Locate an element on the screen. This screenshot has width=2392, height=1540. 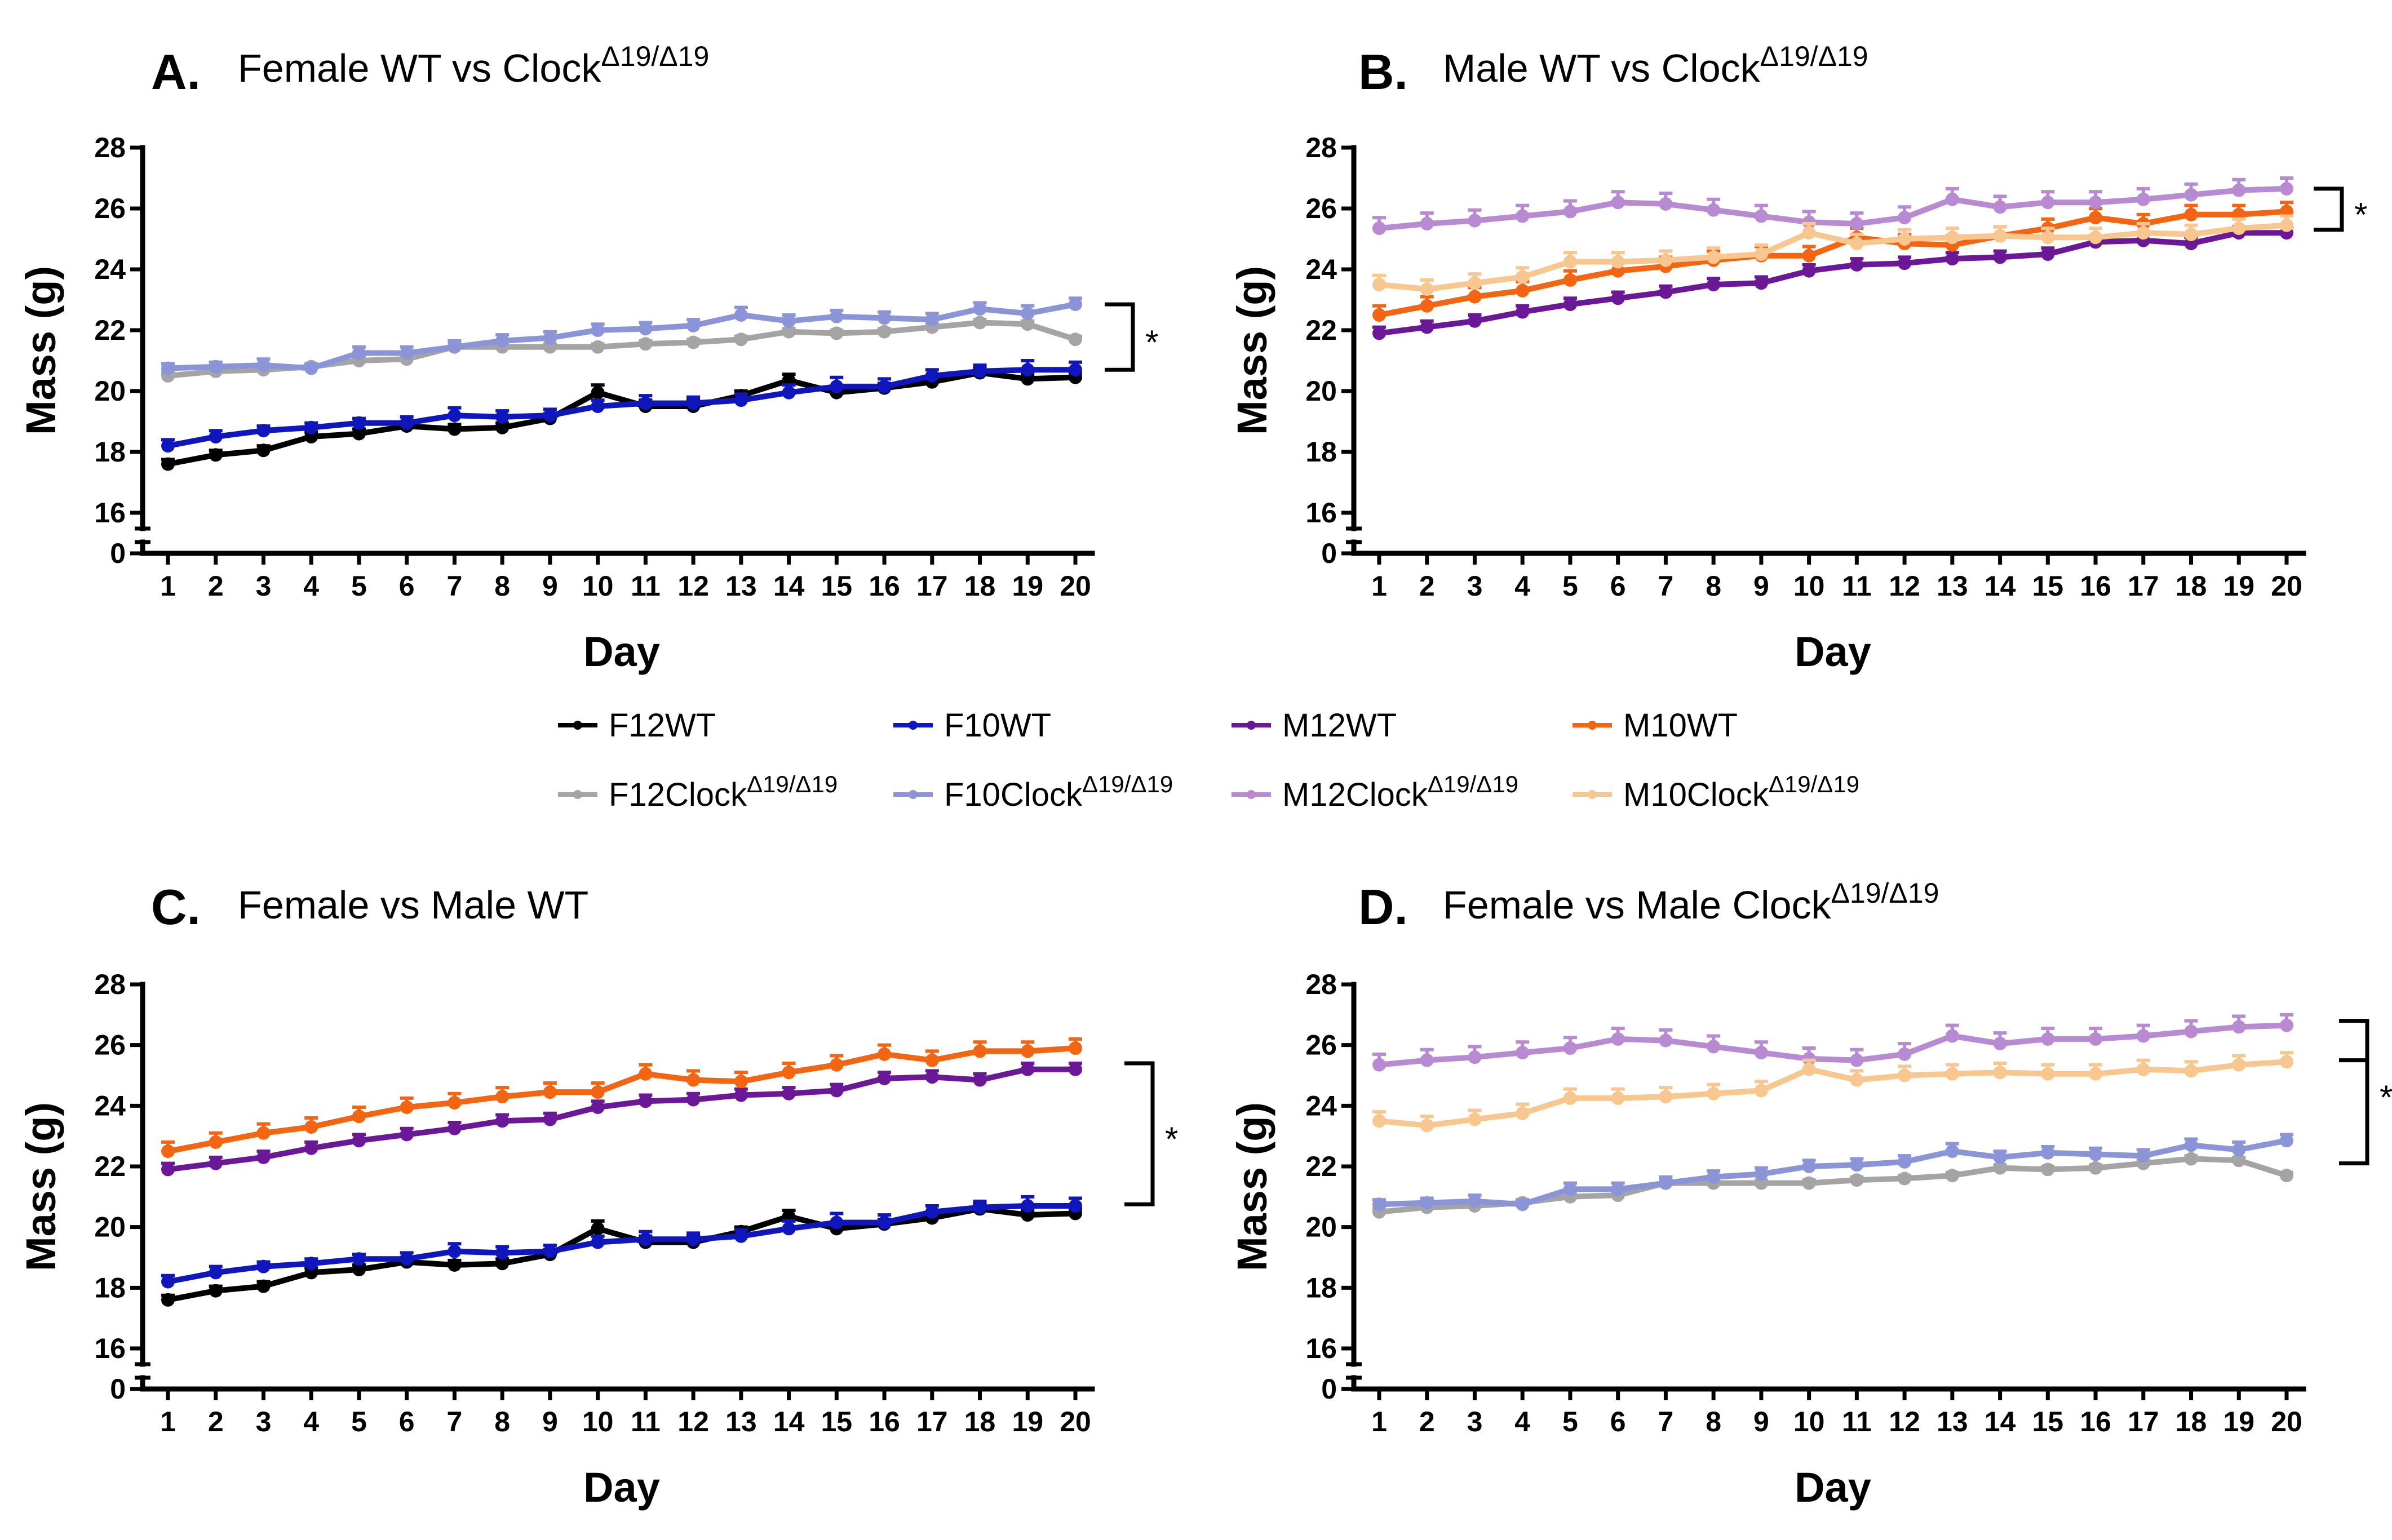
legend-entry-m10clock: M10ClockΔ19/Δ19 is located at coordinates (1715, 792).